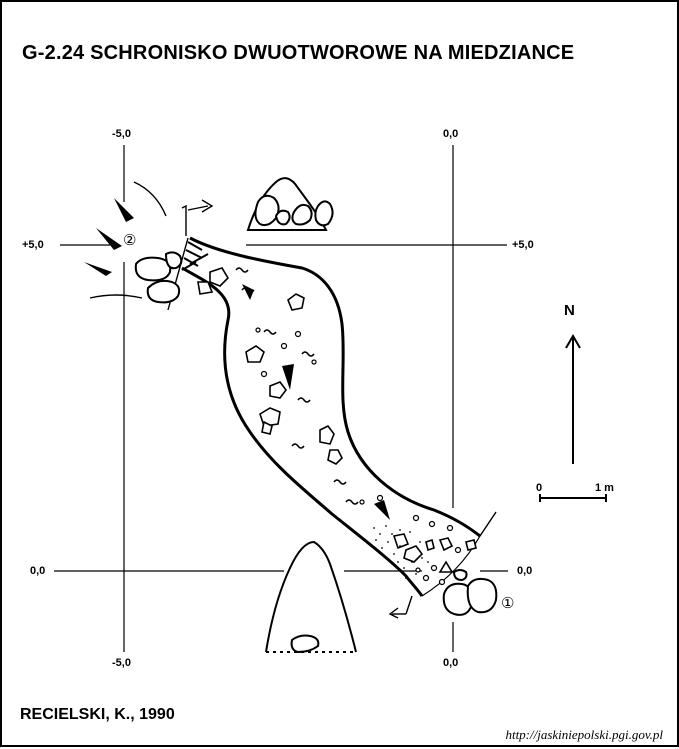 The height and width of the screenshot is (749, 679). What do you see at coordinates (525, 571) in the screenshot?
I see `coord-right-lower: 0,0` at bounding box center [525, 571].